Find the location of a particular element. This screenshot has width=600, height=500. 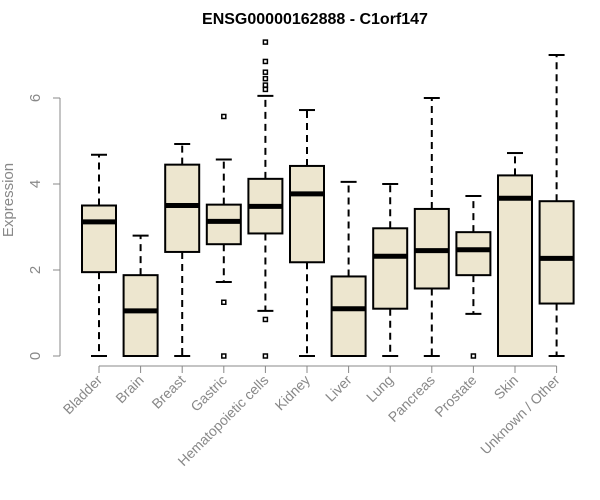

y-tick-label: 2 is located at coordinates (35, 270).